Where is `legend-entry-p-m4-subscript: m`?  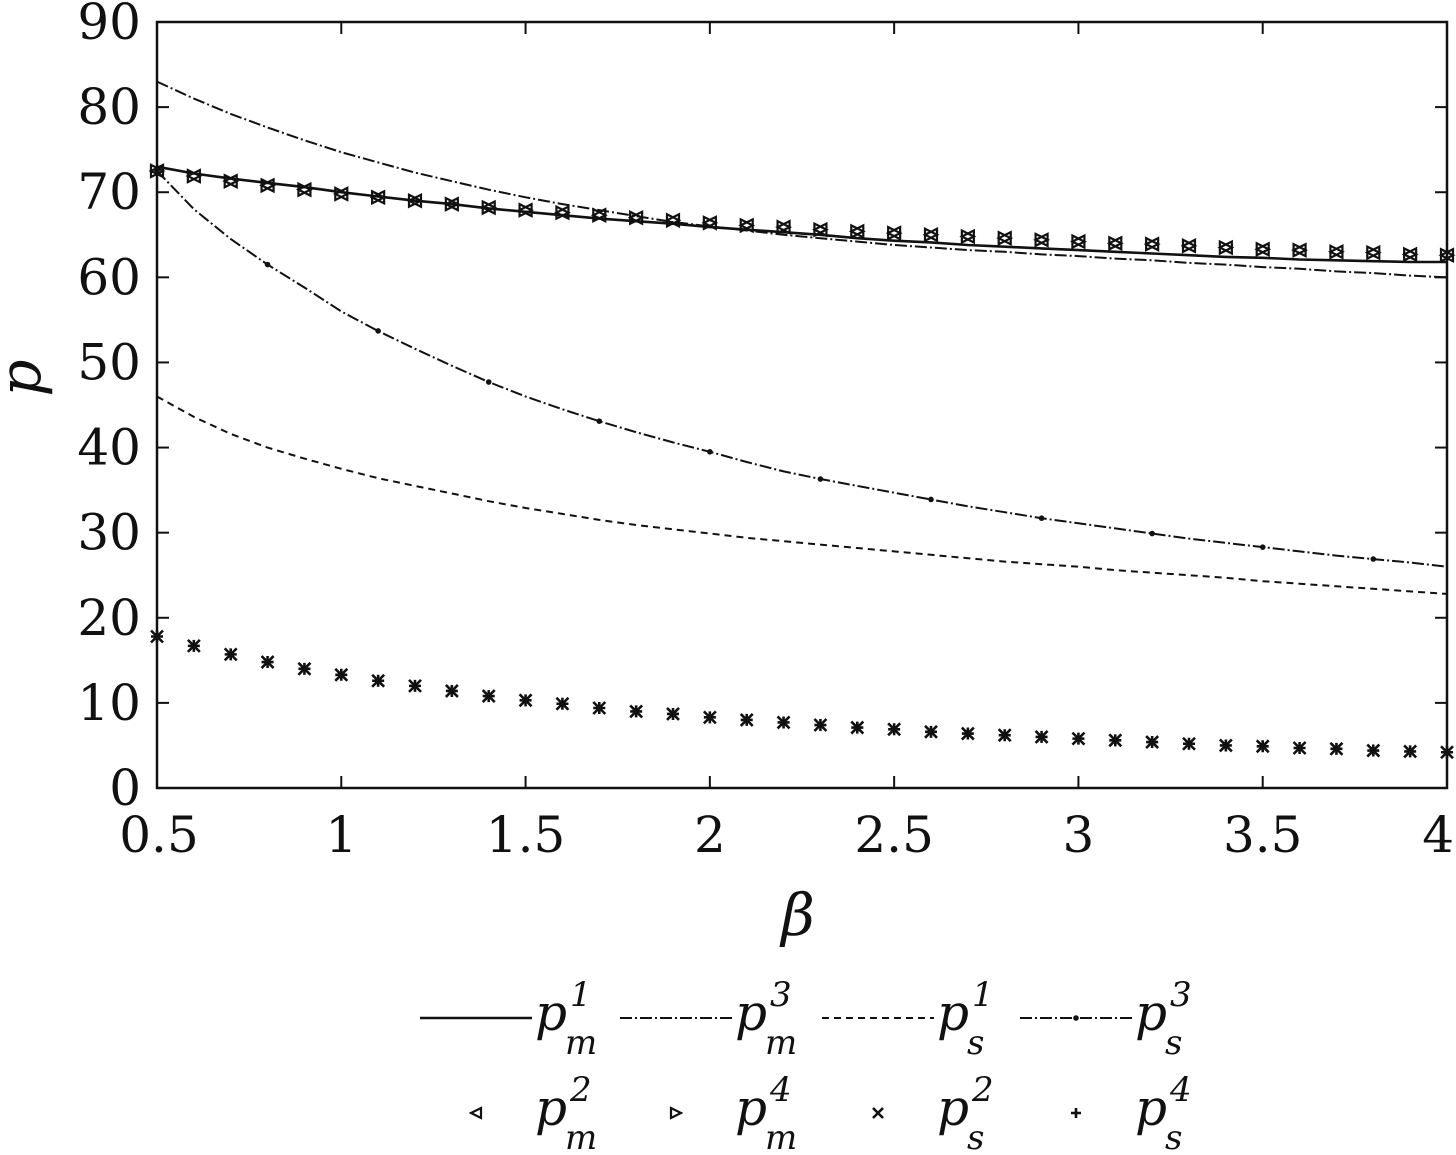
legend-entry-p-m4-subscript: m is located at coordinates (781, 1134).